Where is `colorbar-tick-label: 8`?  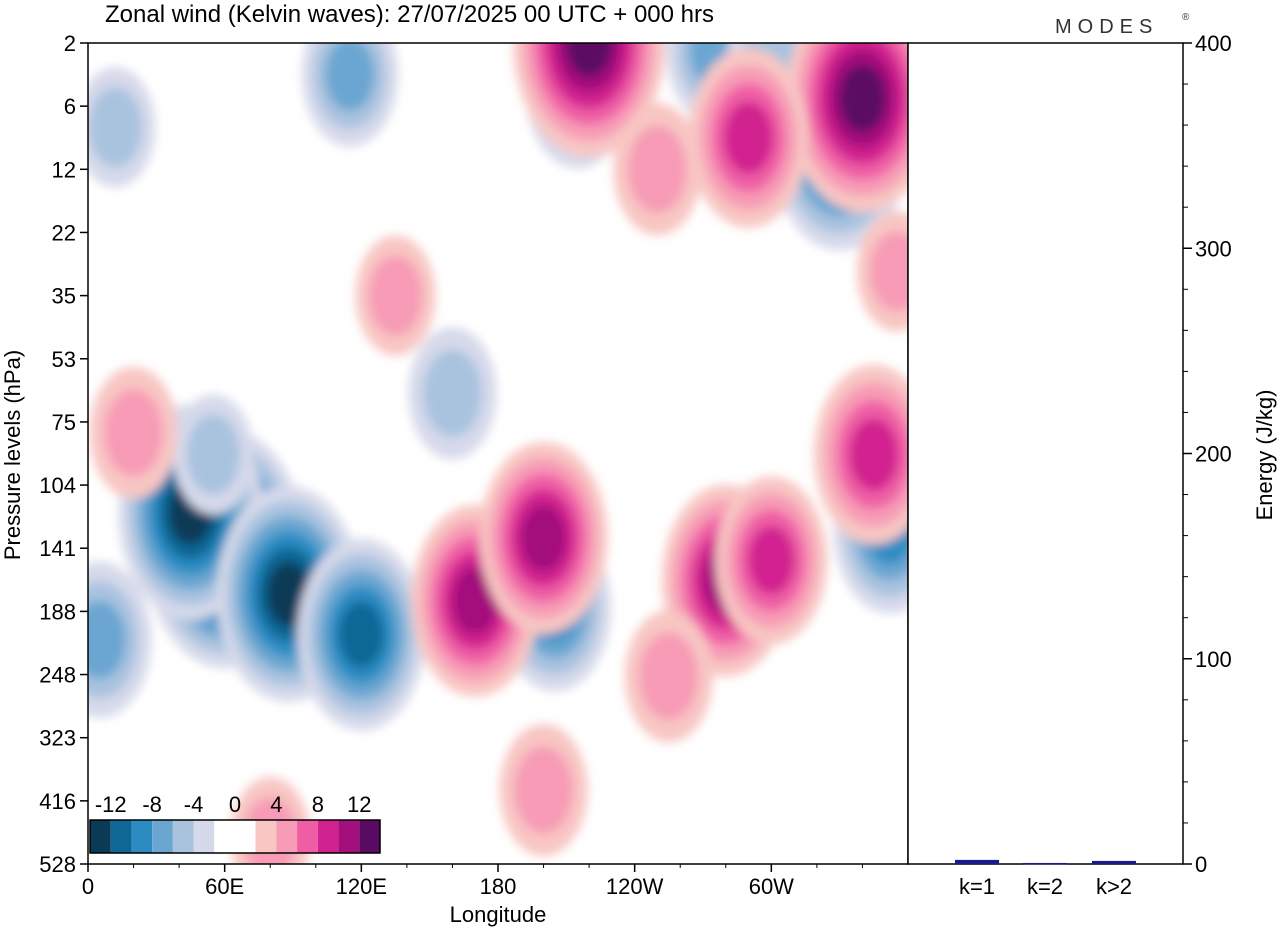
colorbar-tick-label: 8 is located at coordinates (318, 804).